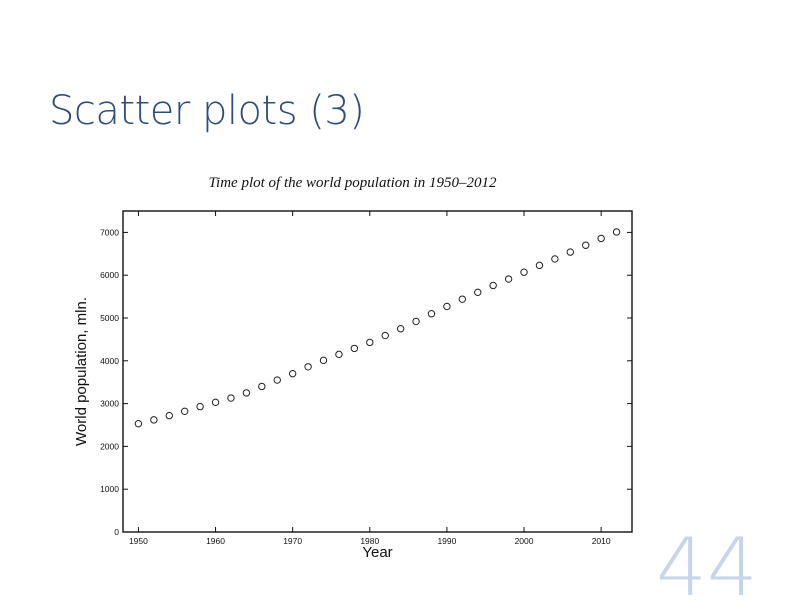  What do you see at coordinates (109, 489) in the screenshot?
I see `y-tick-label: 1000` at bounding box center [109, 489].